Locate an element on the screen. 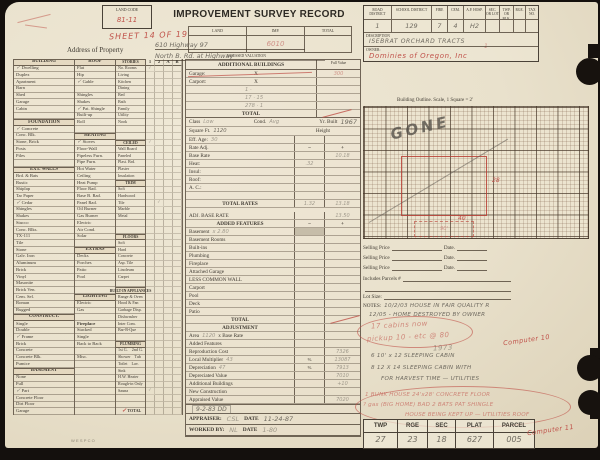  table-cell: ROAD DISTRICT is located at coordinates (378, 12).